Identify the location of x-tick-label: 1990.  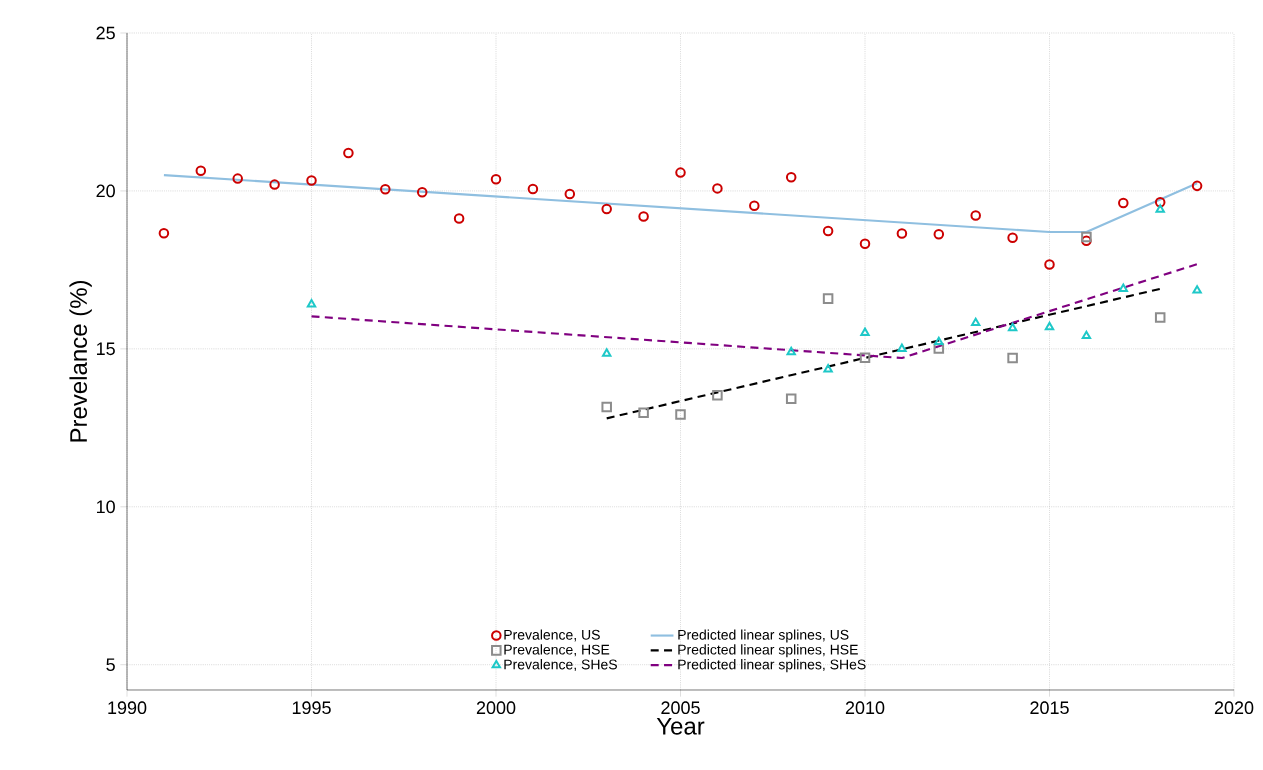
(127, 708).